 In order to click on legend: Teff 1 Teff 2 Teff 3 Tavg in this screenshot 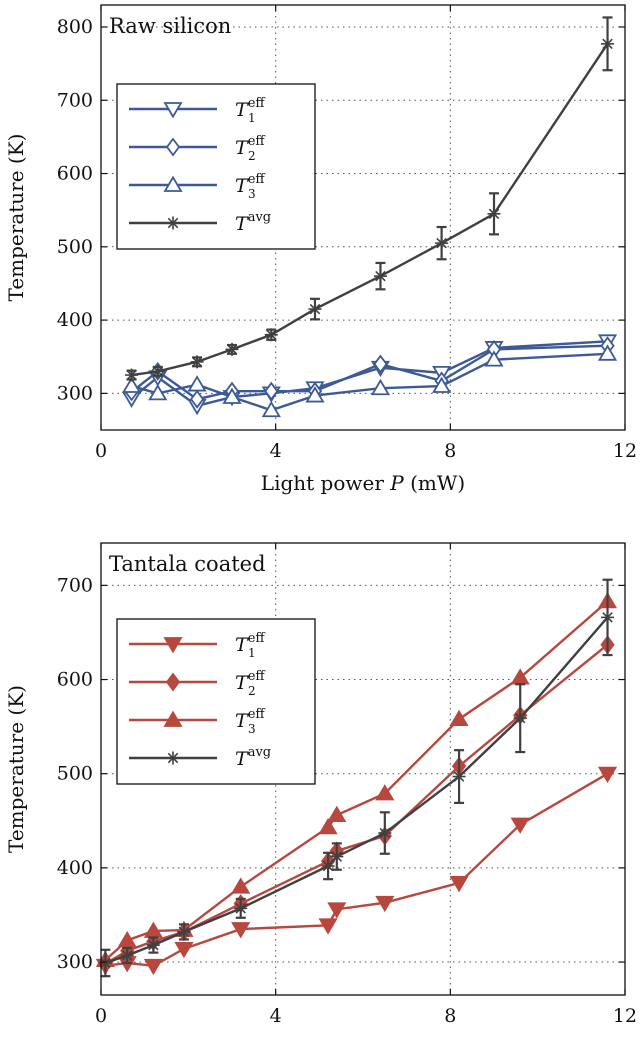, I will do `click(216, 701)`.